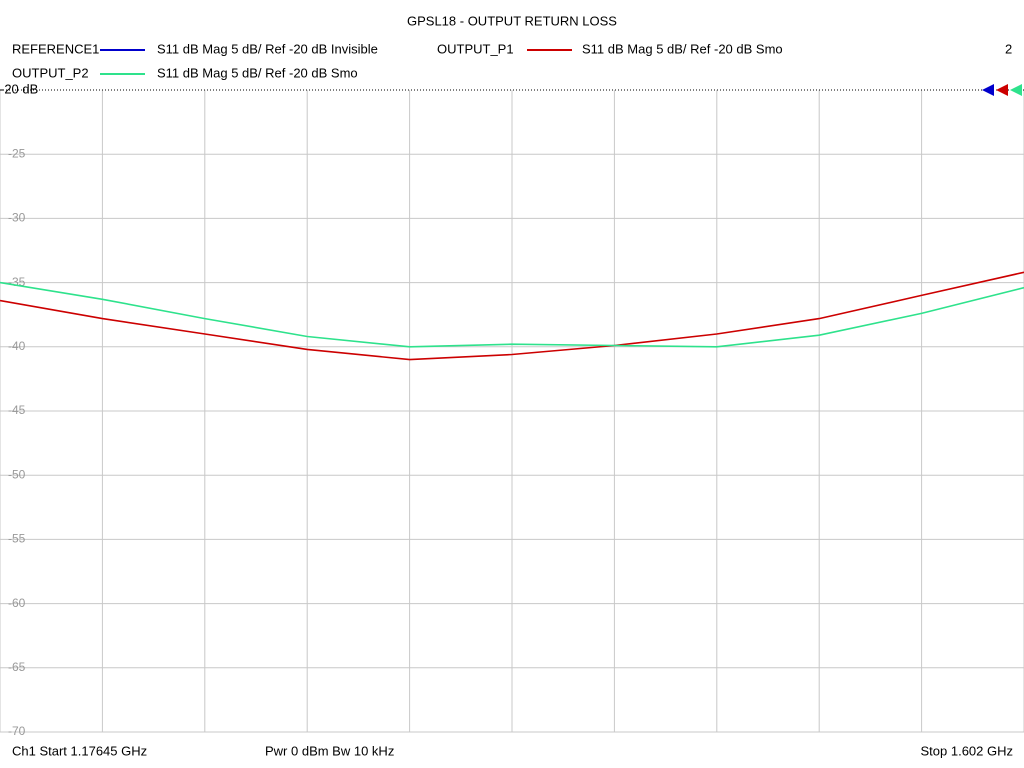  Describe the element at coordinates (17, 346) in the screenshot. I see `y-tick-label: -40` at that location.